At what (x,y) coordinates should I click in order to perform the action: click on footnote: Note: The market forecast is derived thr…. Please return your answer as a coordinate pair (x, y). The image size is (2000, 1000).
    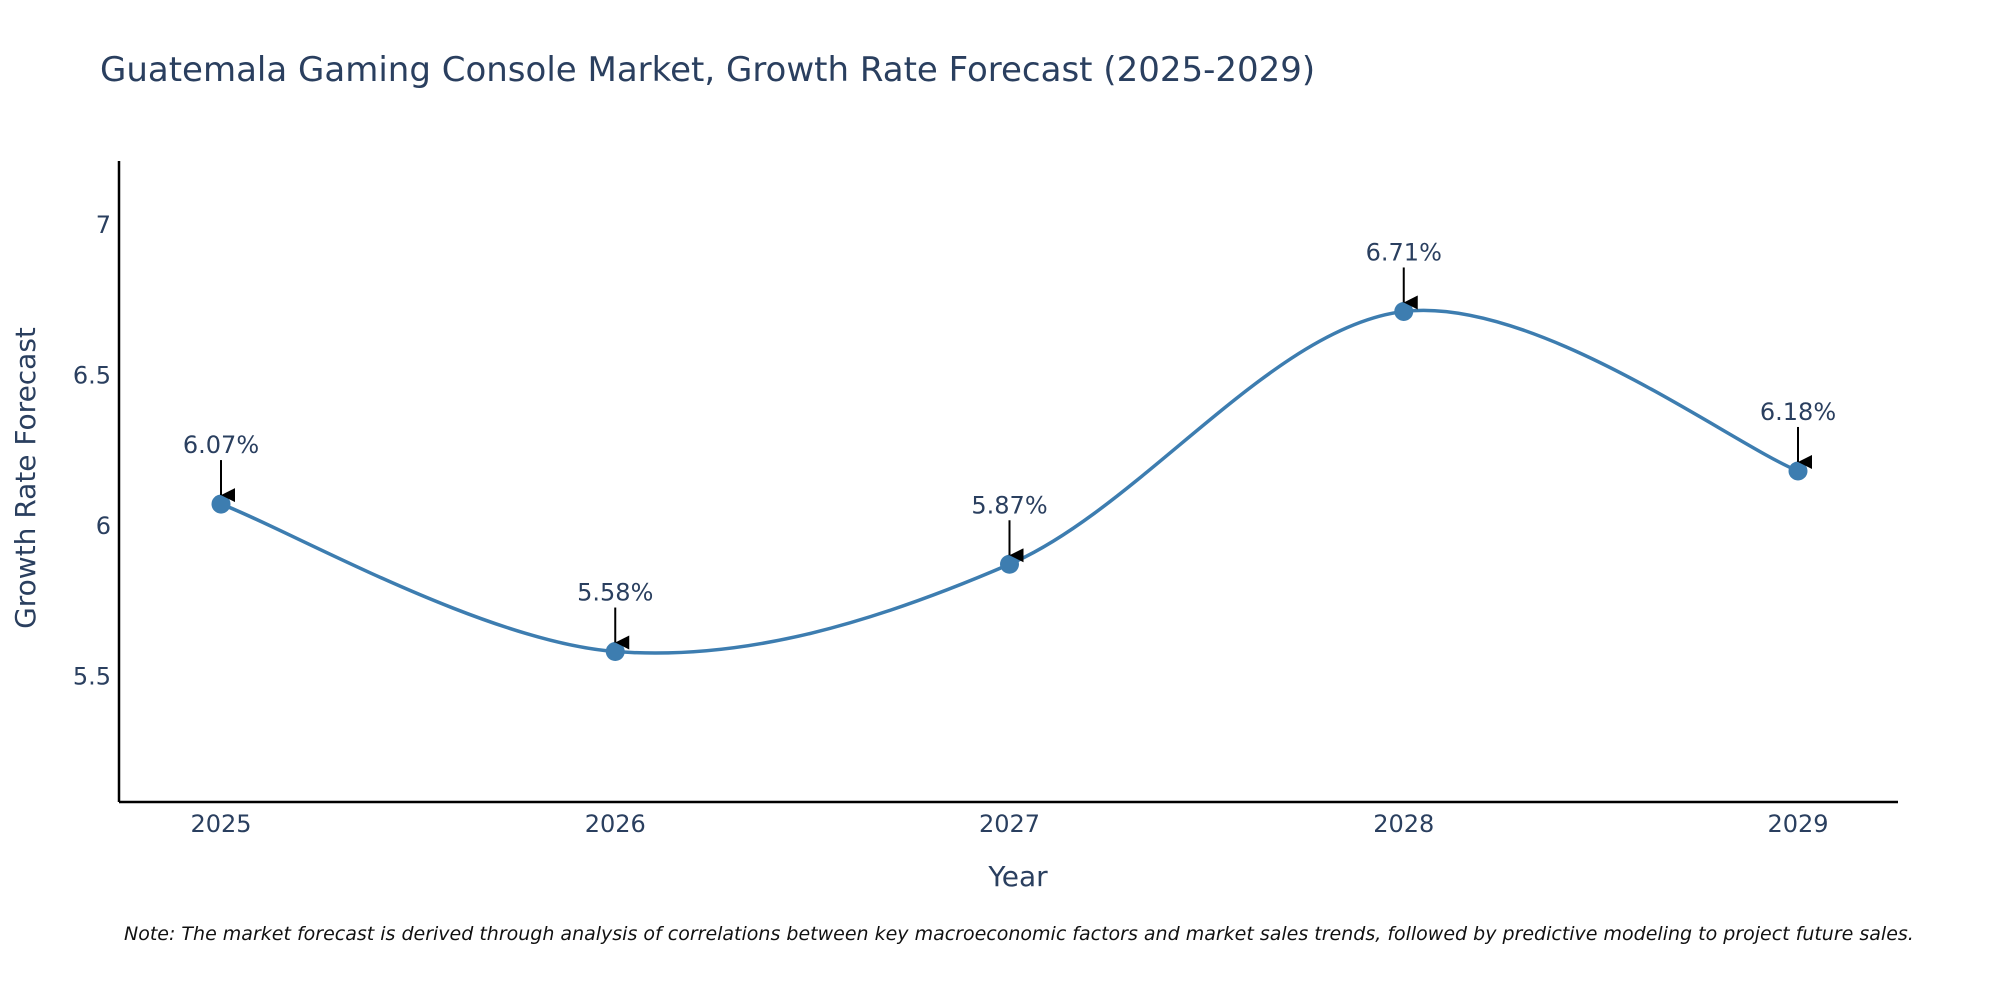
    Looking at the image, I should click on (1019, 934).